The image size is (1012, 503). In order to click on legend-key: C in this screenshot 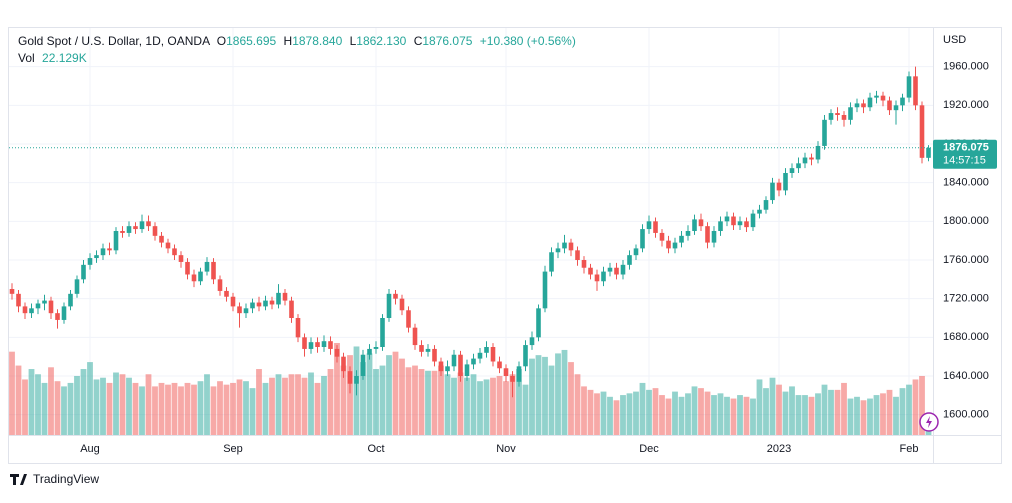, I will do `click(418, 41)`.